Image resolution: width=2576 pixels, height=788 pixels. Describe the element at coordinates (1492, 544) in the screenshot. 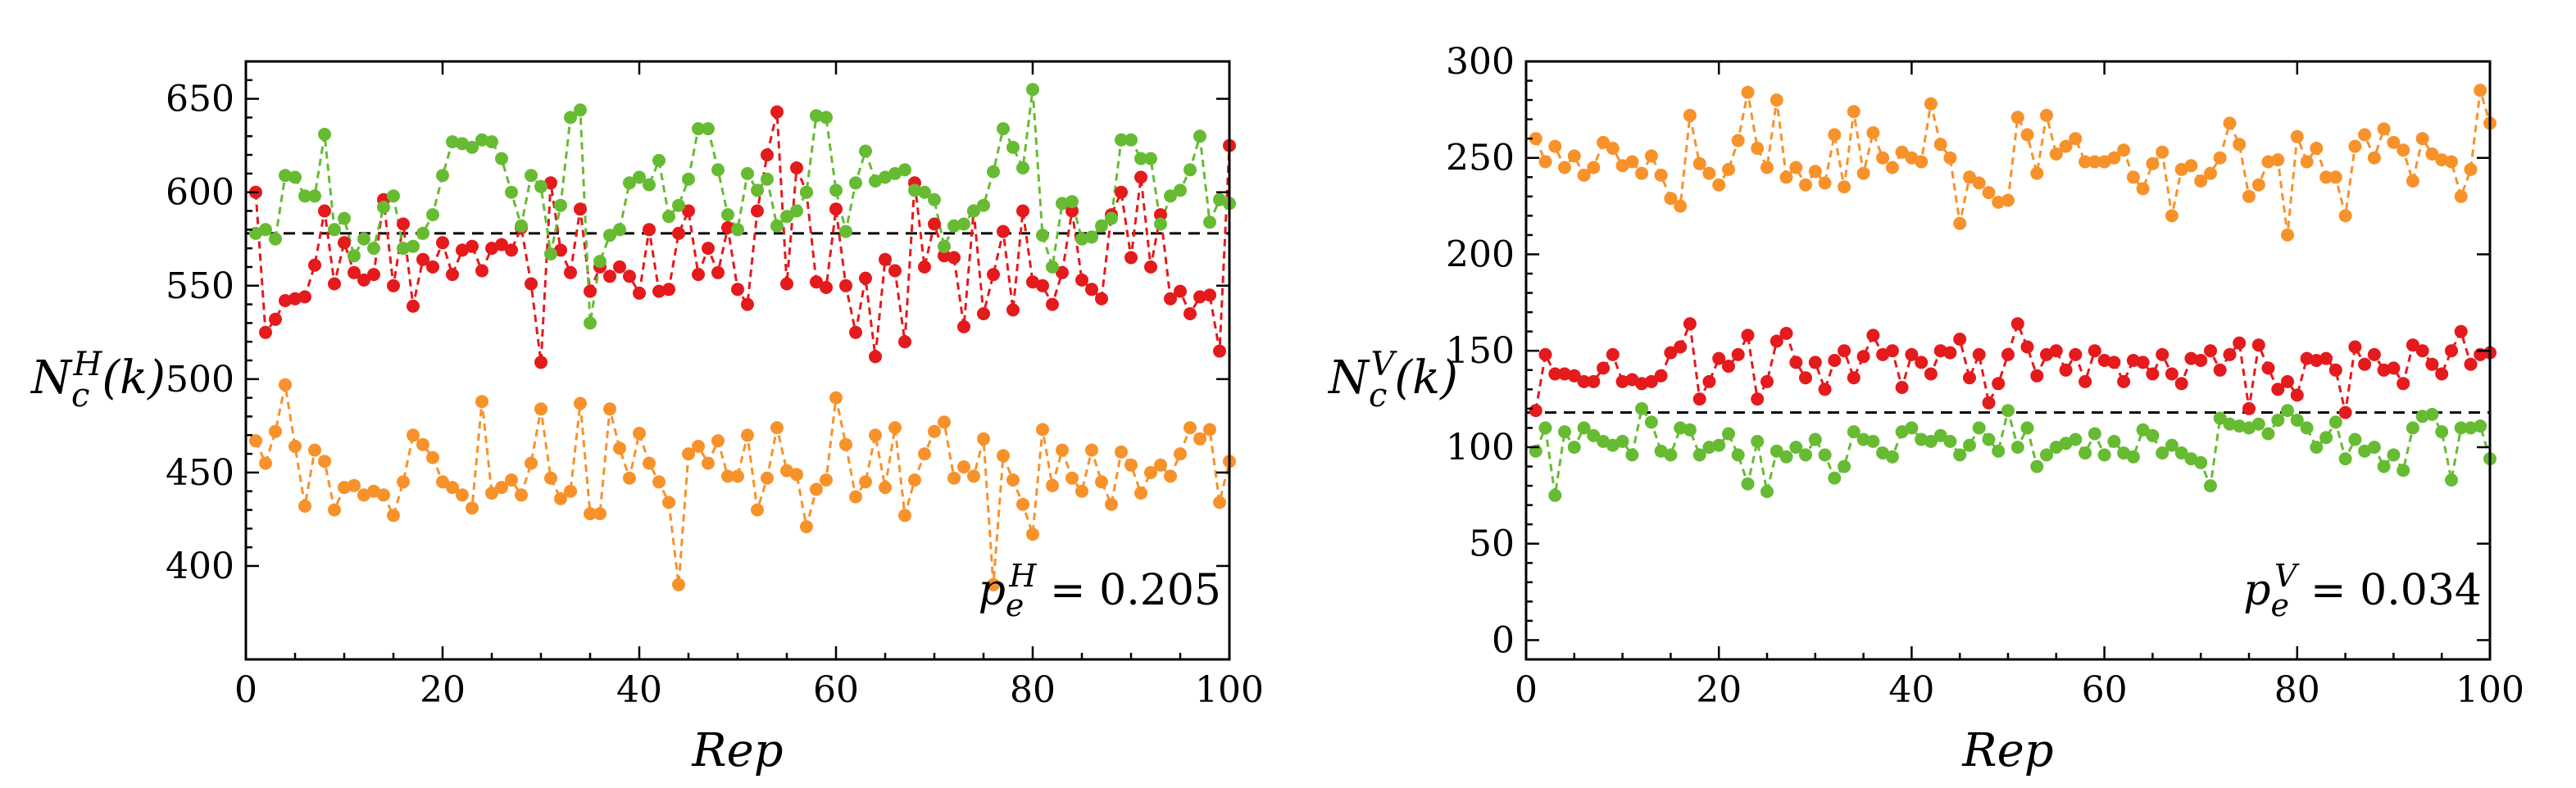

I see `y-tick-label: 50` at that location.